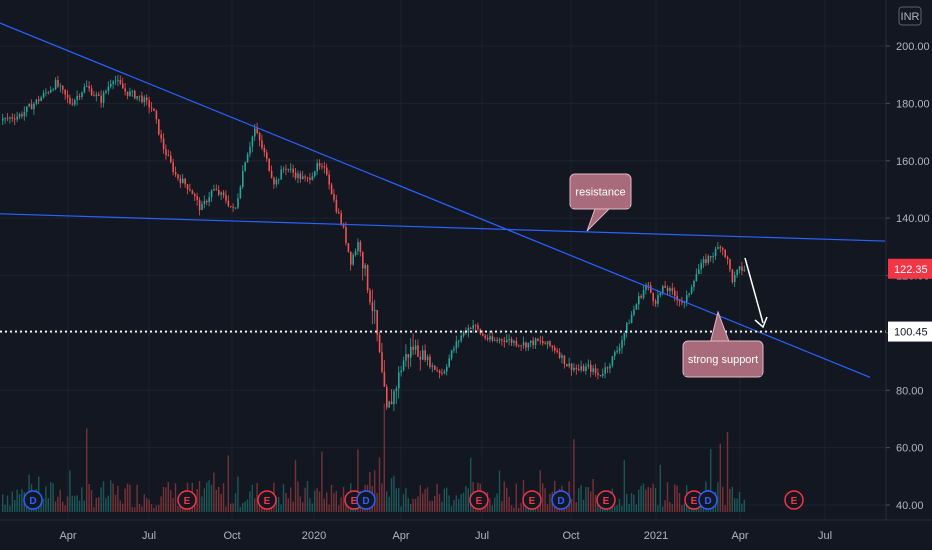 This screenshot has height=550, width=932. I want to click on callout-strong-support: strong support, so click(723, 344).